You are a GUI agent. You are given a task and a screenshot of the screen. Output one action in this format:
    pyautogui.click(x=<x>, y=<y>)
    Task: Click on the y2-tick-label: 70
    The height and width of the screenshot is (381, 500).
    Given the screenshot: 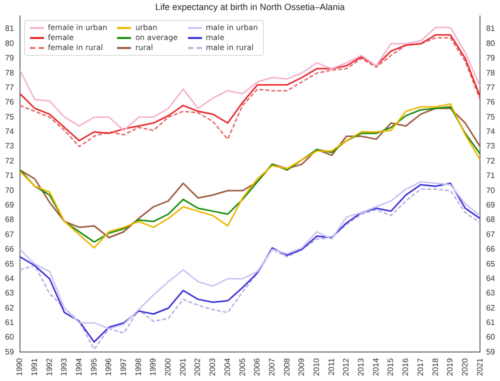 What is the action you would take?
    pyautogui.click(x=491, y=190)
    